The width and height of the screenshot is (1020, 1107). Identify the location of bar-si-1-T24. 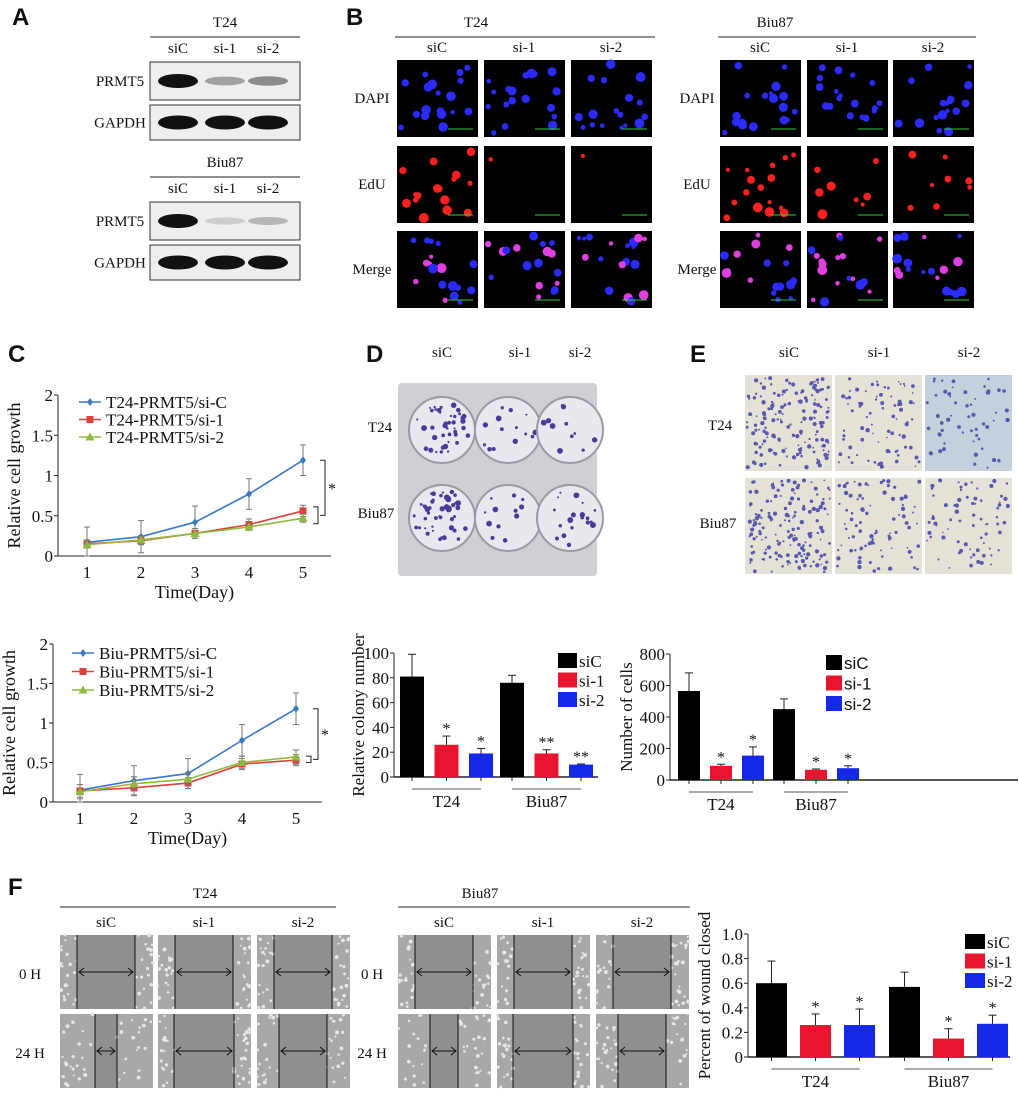
(446, 760).